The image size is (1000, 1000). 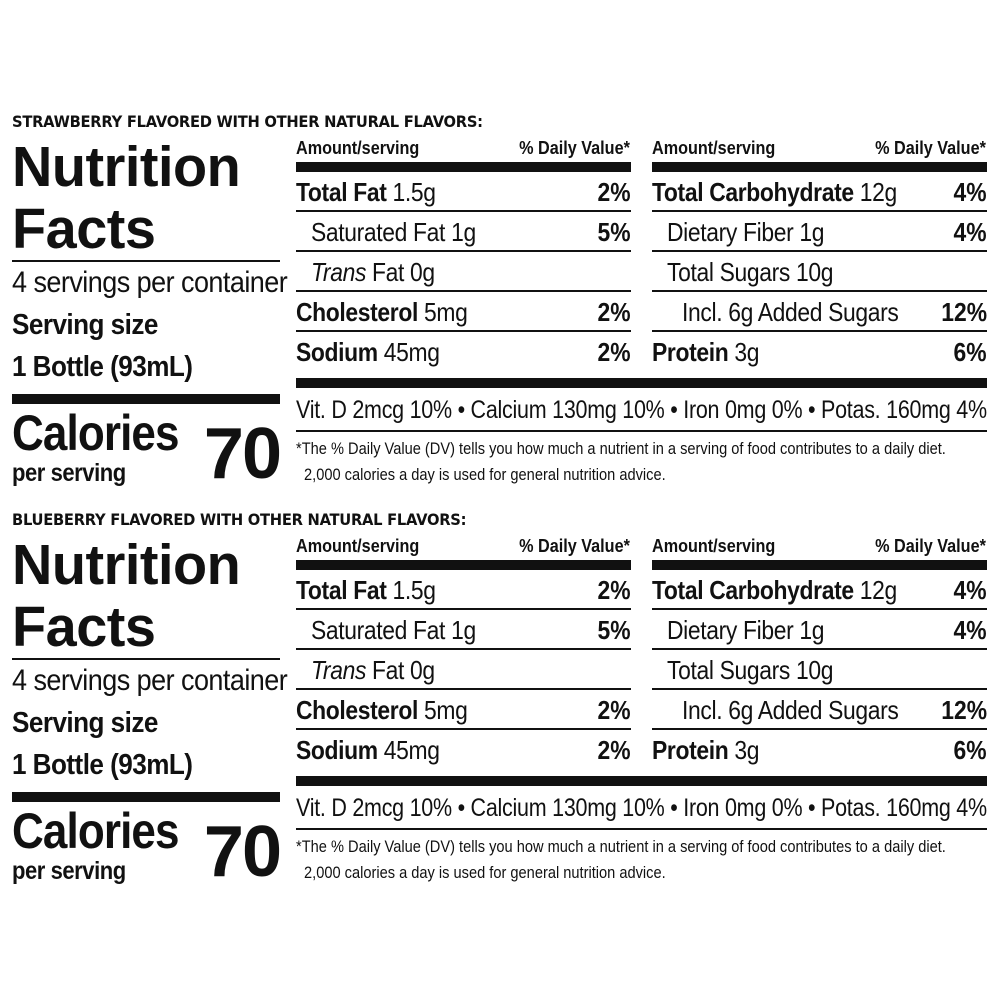 What do you see at coordinates (747, 352) in the screenshot?
I see `nutrient-amount: 3g` at bounding box center [747, 352].